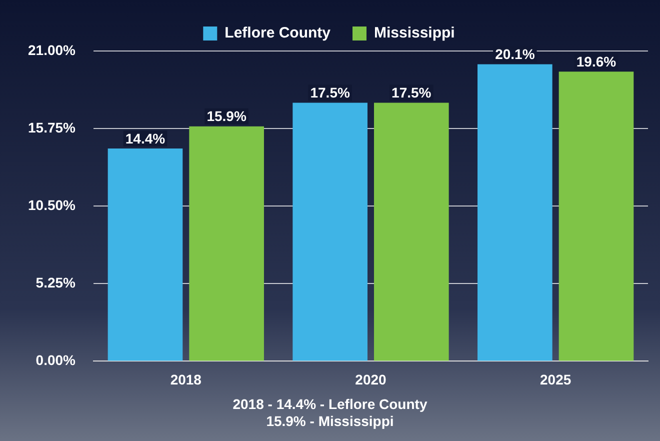  I want to click on x-tick-label: 2025, so click(556, 379).